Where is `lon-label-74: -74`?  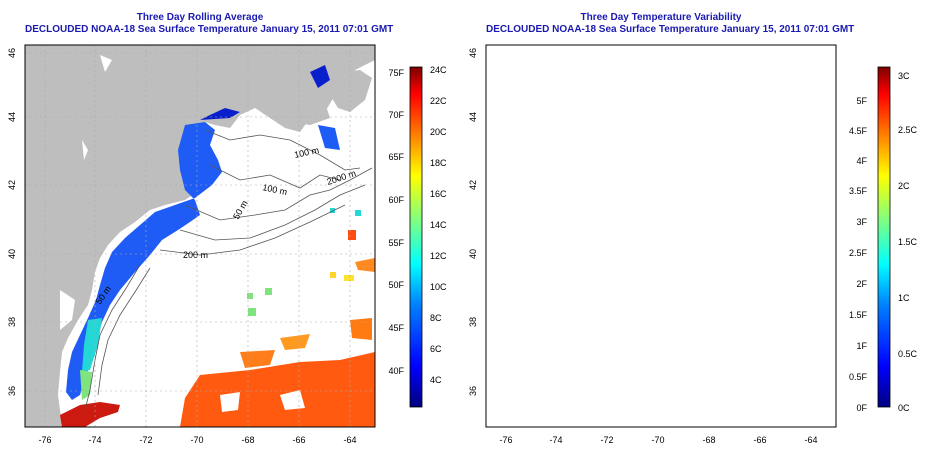
lon-label-74: -74 is located at coordinates (94, 440).